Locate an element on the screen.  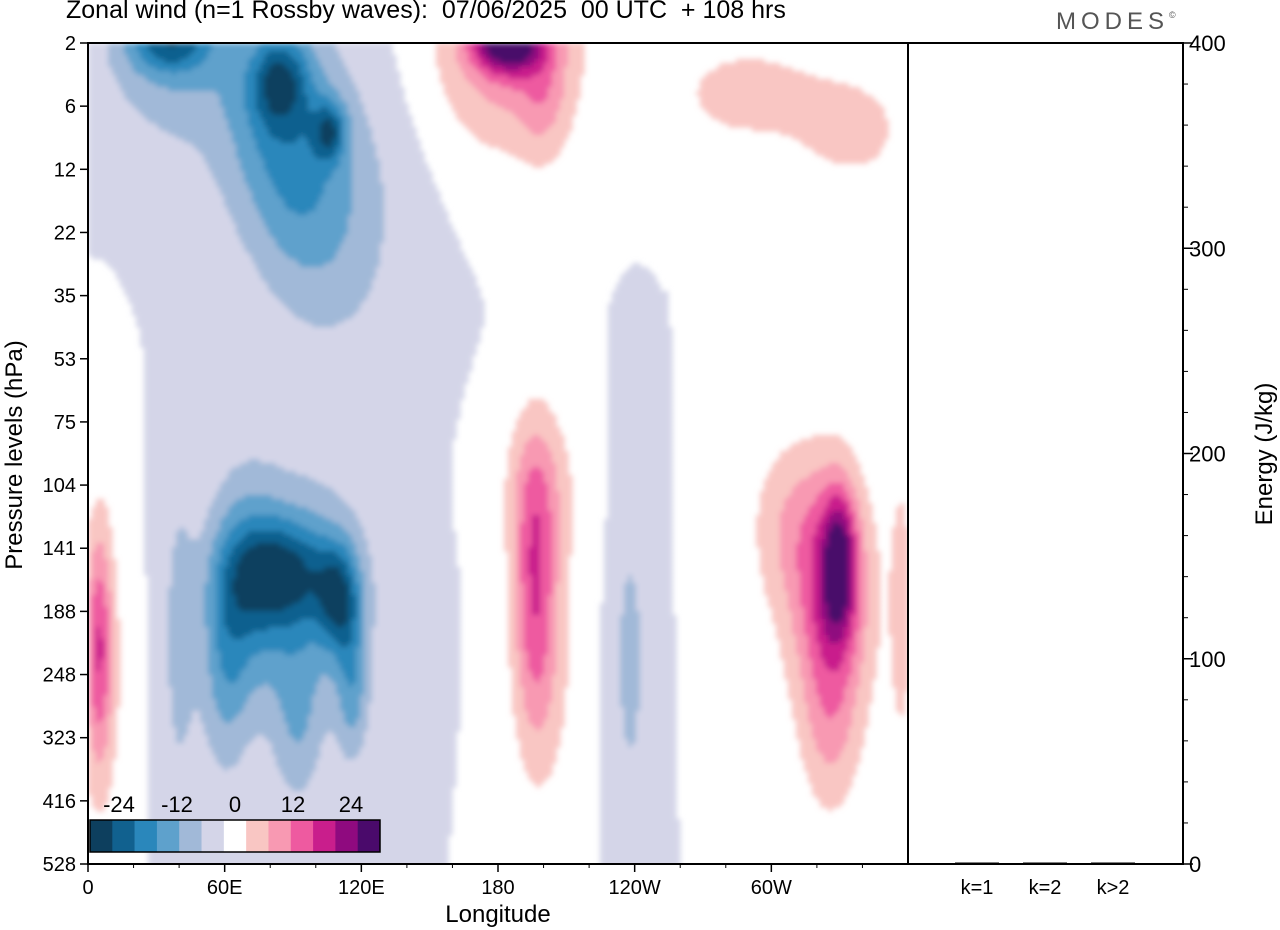
y-tick-label: 75 is located at coordinates (65, 423).